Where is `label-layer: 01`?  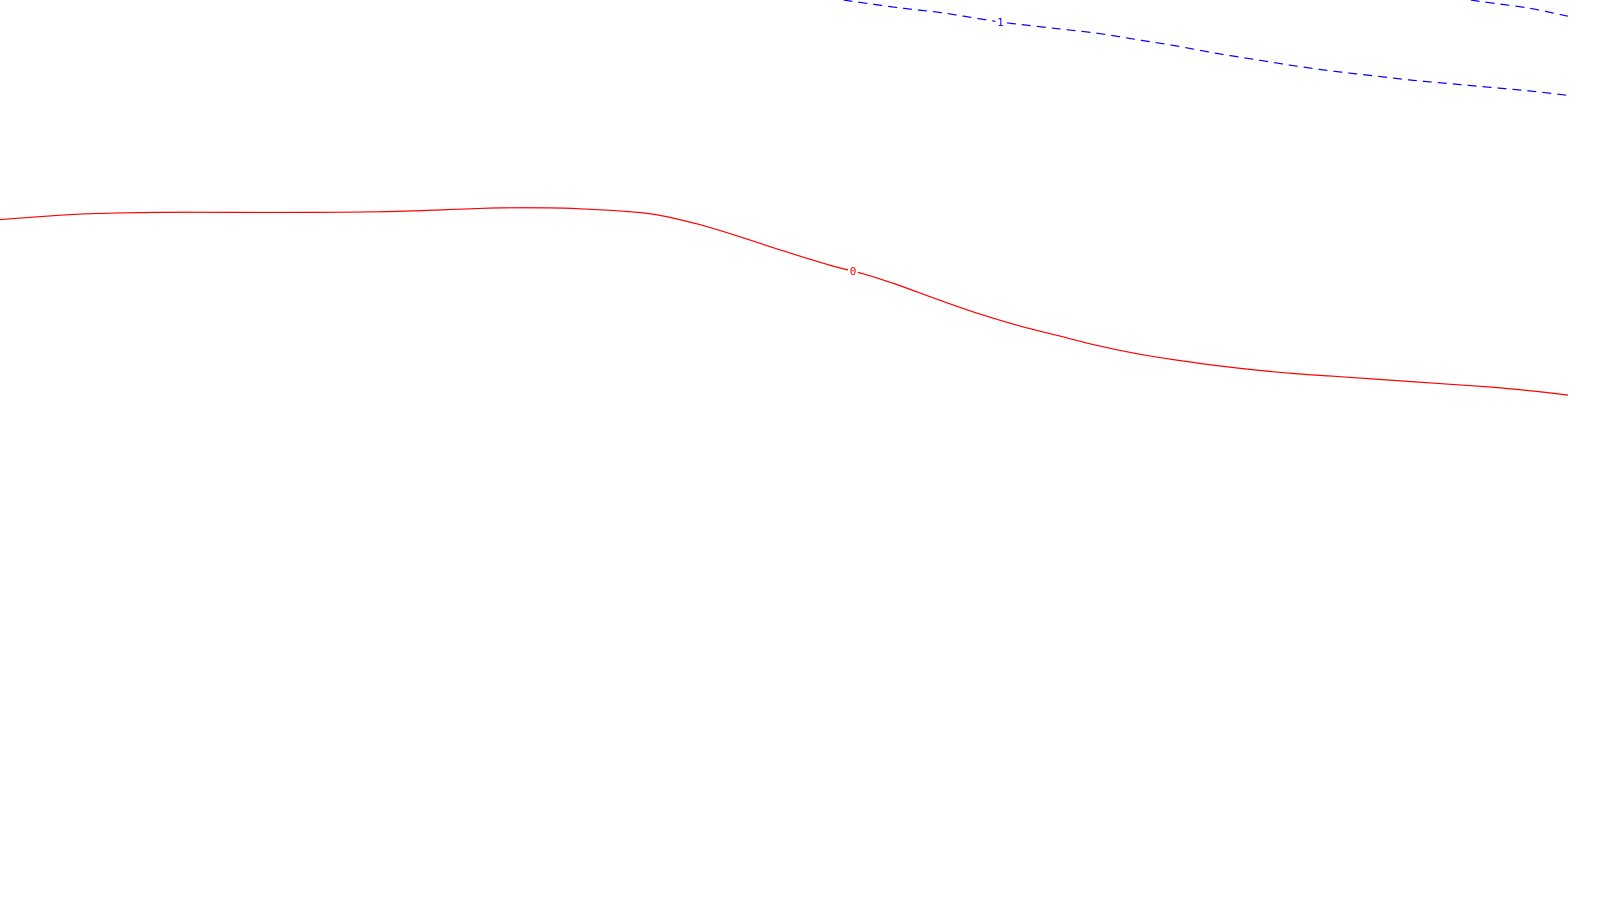 label-layer: 01 is located at coordinates (927, 146).